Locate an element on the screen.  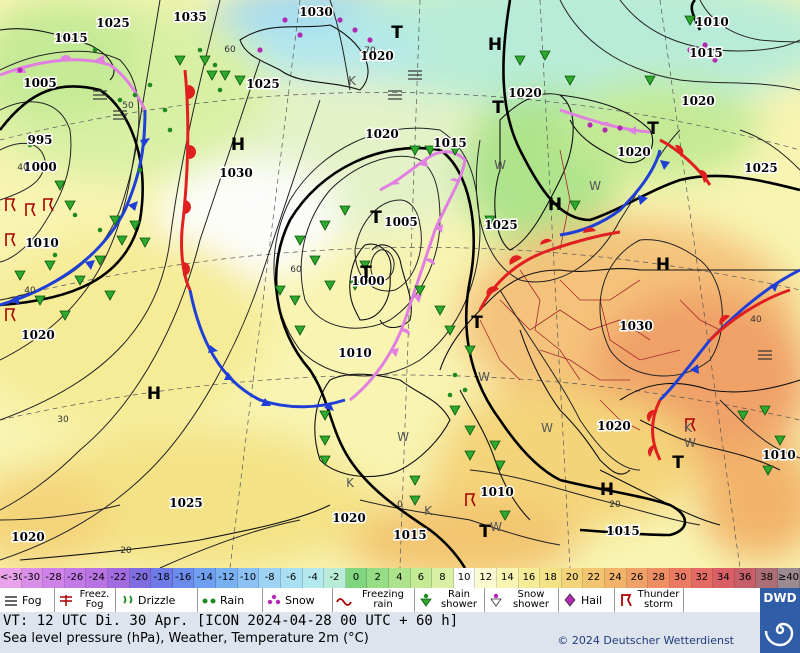
legend-label: Drizzle is located at coordinates (157, 600).